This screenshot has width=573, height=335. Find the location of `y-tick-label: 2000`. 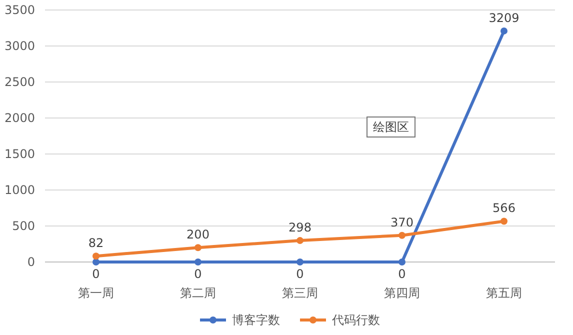

y-tick-label: 2000 is located at coordinates (19, 118).